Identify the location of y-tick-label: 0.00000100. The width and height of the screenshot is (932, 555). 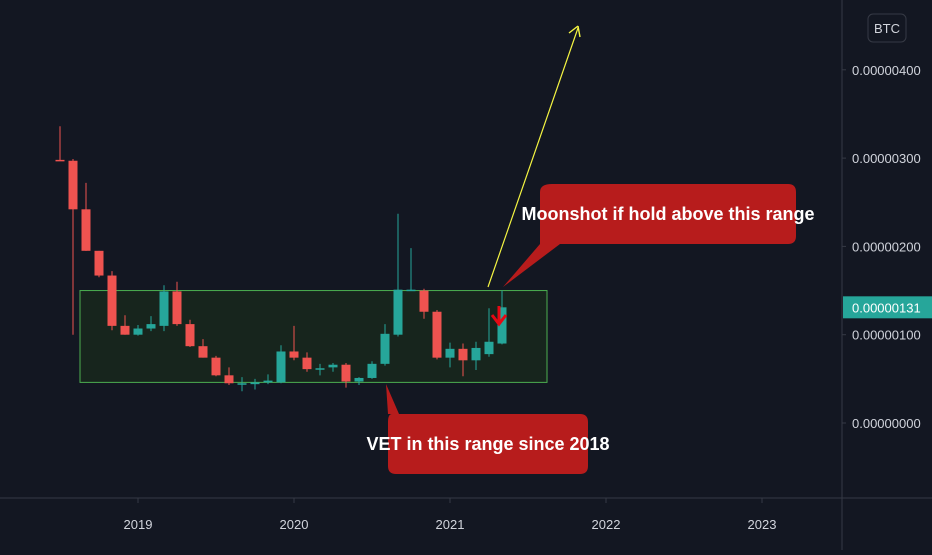
(886, 335).